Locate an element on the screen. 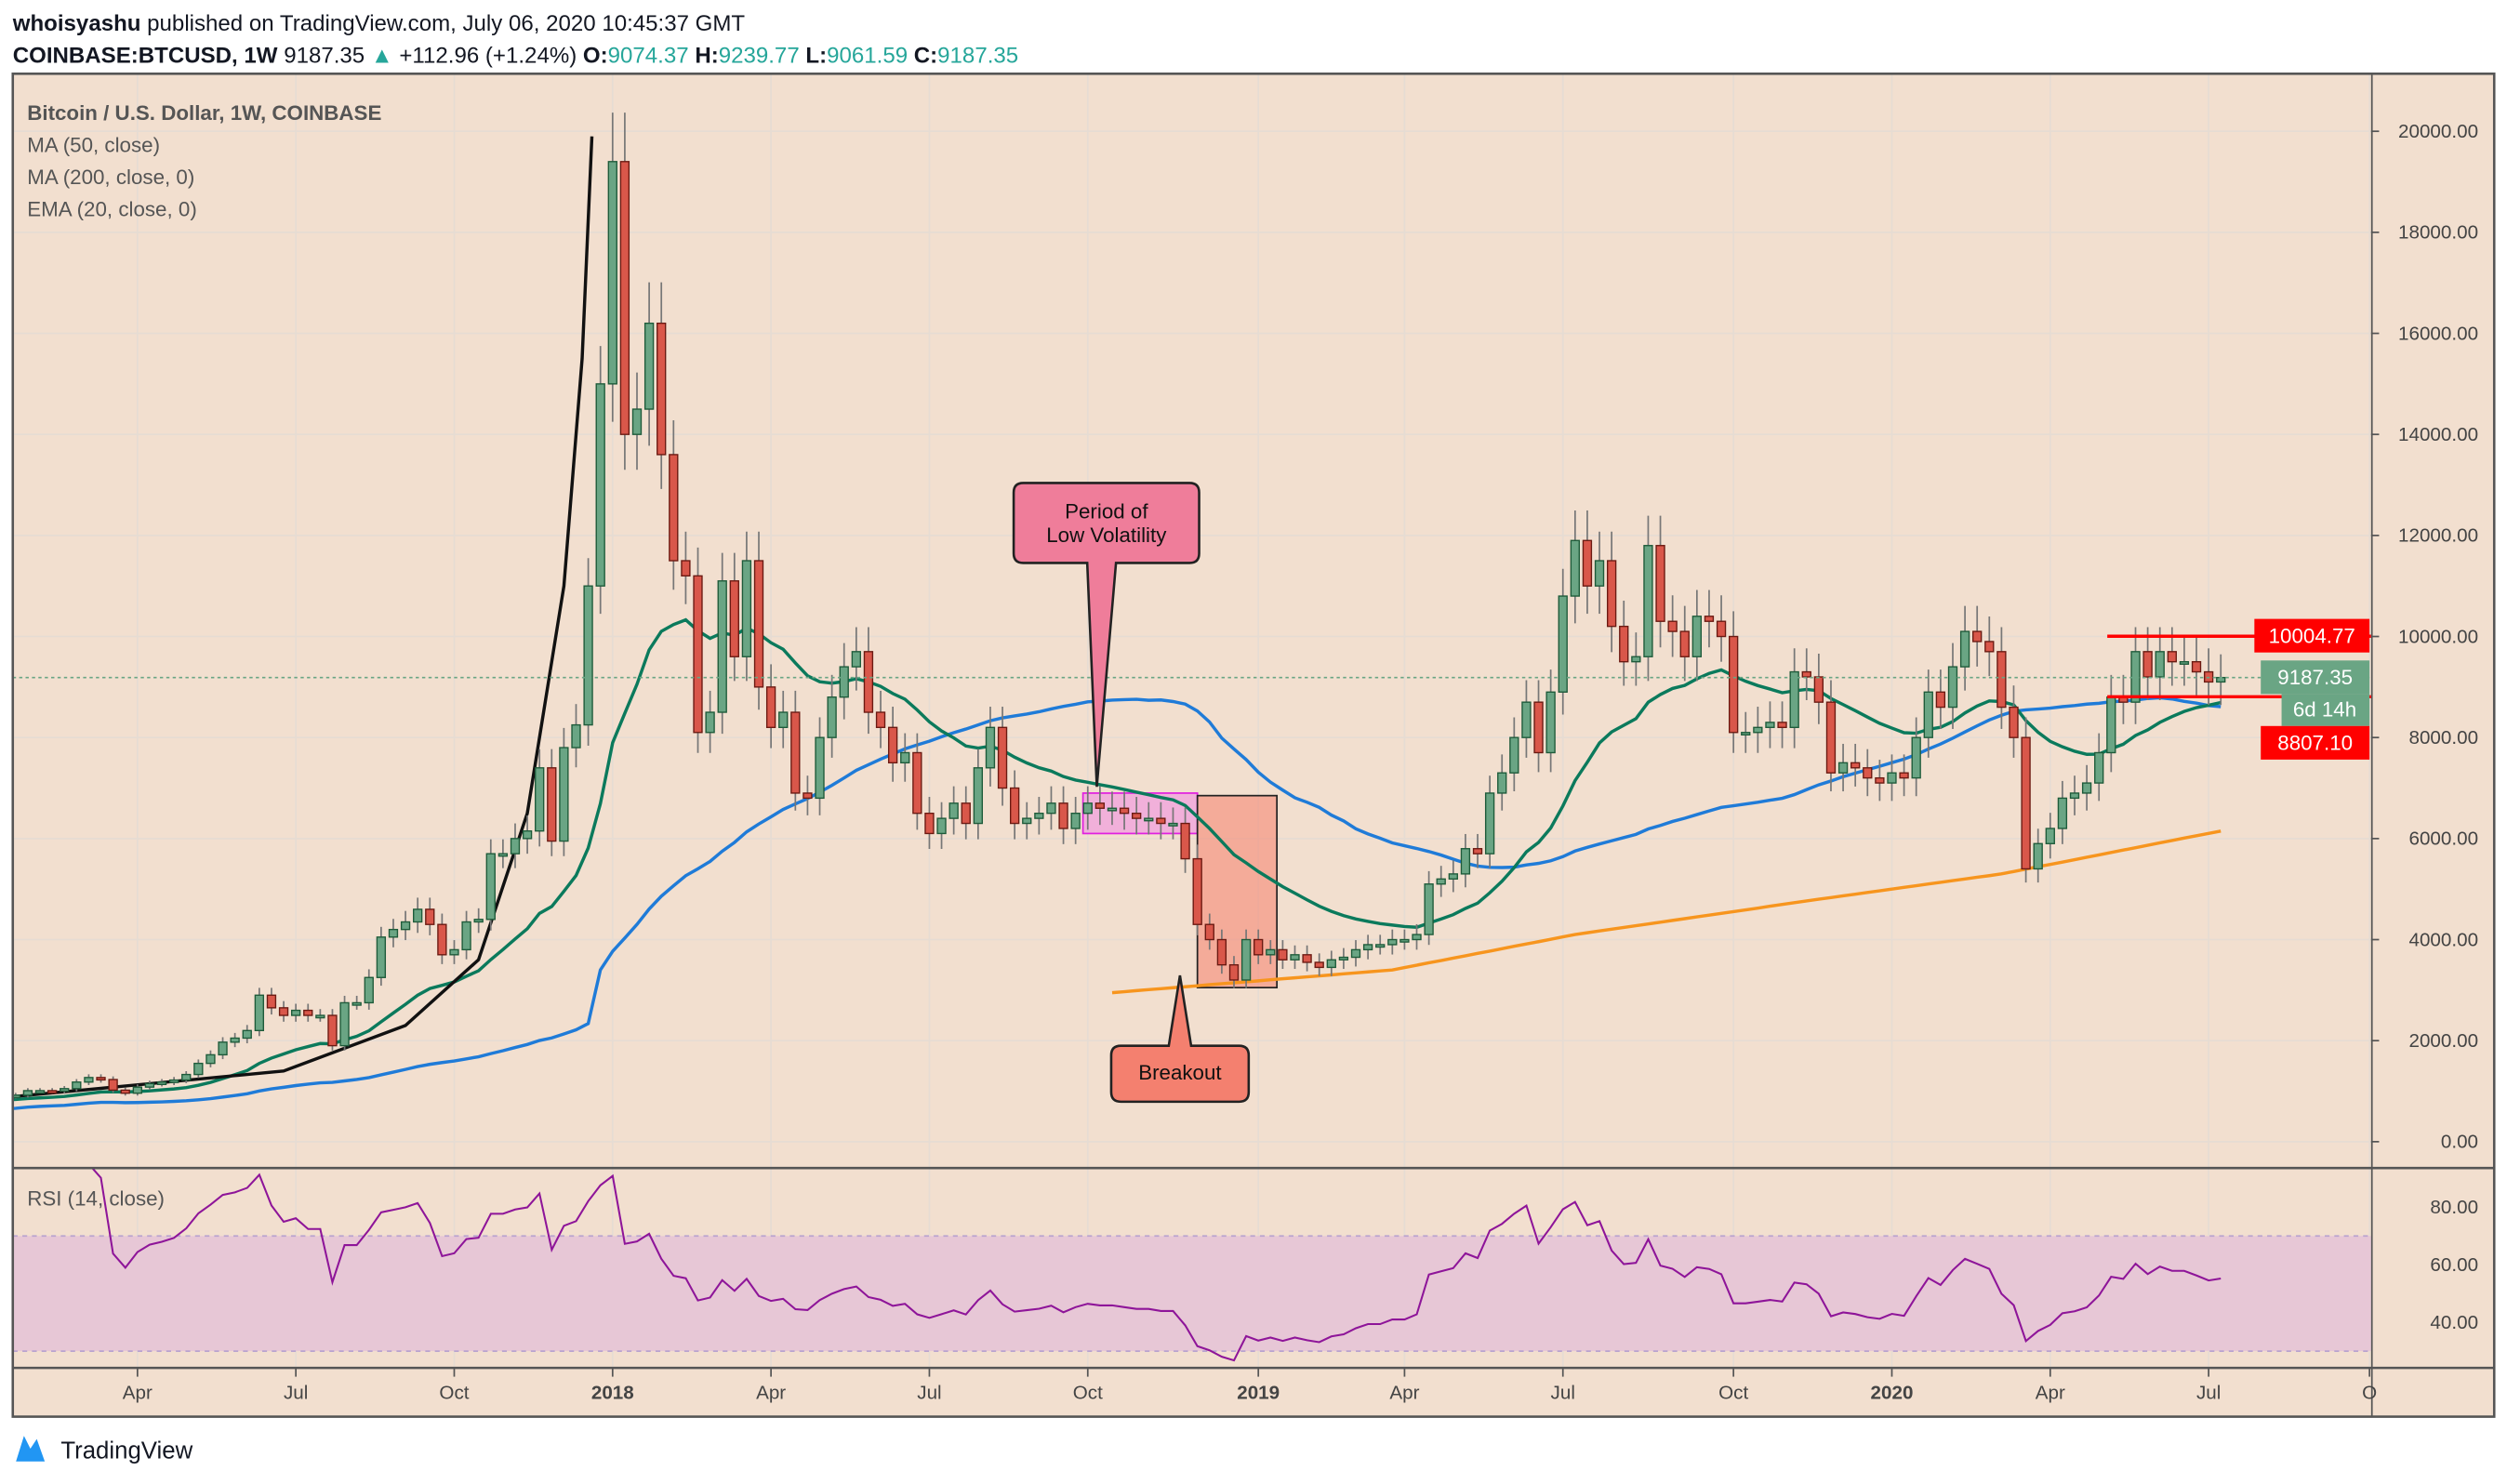  price-tick-label: 2000.00 is located at coordinates (2443, 1041).